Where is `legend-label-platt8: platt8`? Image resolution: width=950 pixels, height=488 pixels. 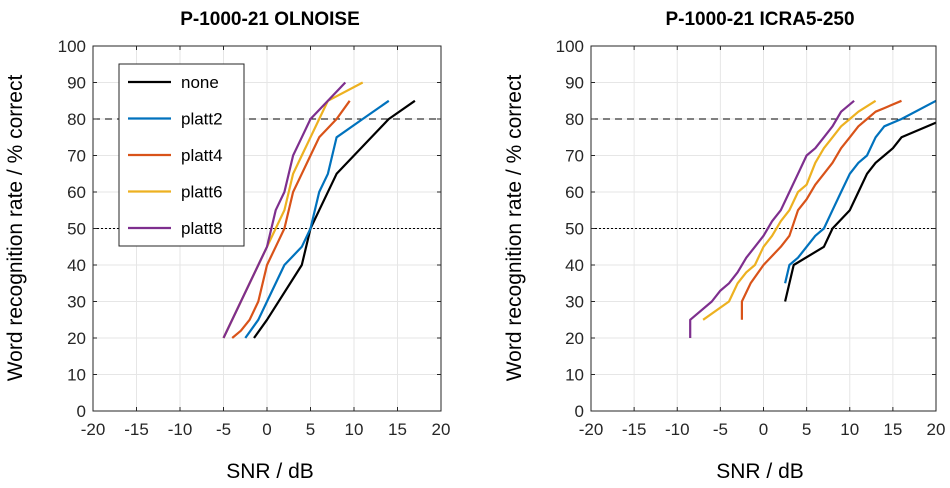
legend-label-platt8: platt8 is located at coordinates (202, 228).